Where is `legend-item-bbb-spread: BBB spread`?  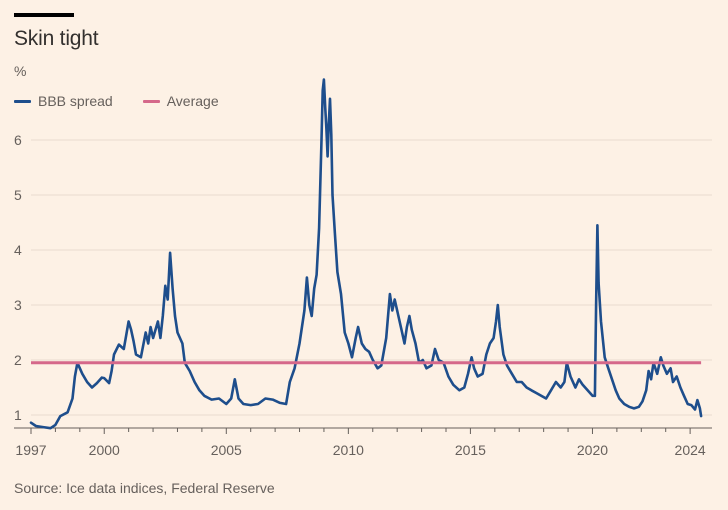 legend-item-bbb-spread: BBB spread is located at coordinates (63, 101).